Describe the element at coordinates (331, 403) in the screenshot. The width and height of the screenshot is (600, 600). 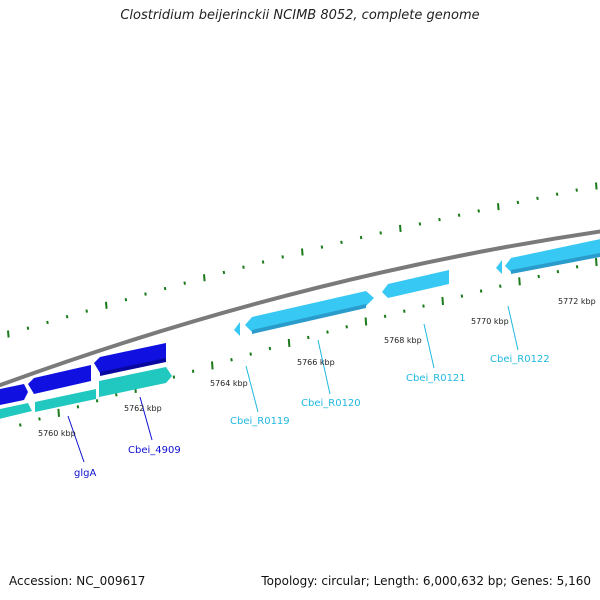
I see `gene-label: Cbei_R0120` at that location.